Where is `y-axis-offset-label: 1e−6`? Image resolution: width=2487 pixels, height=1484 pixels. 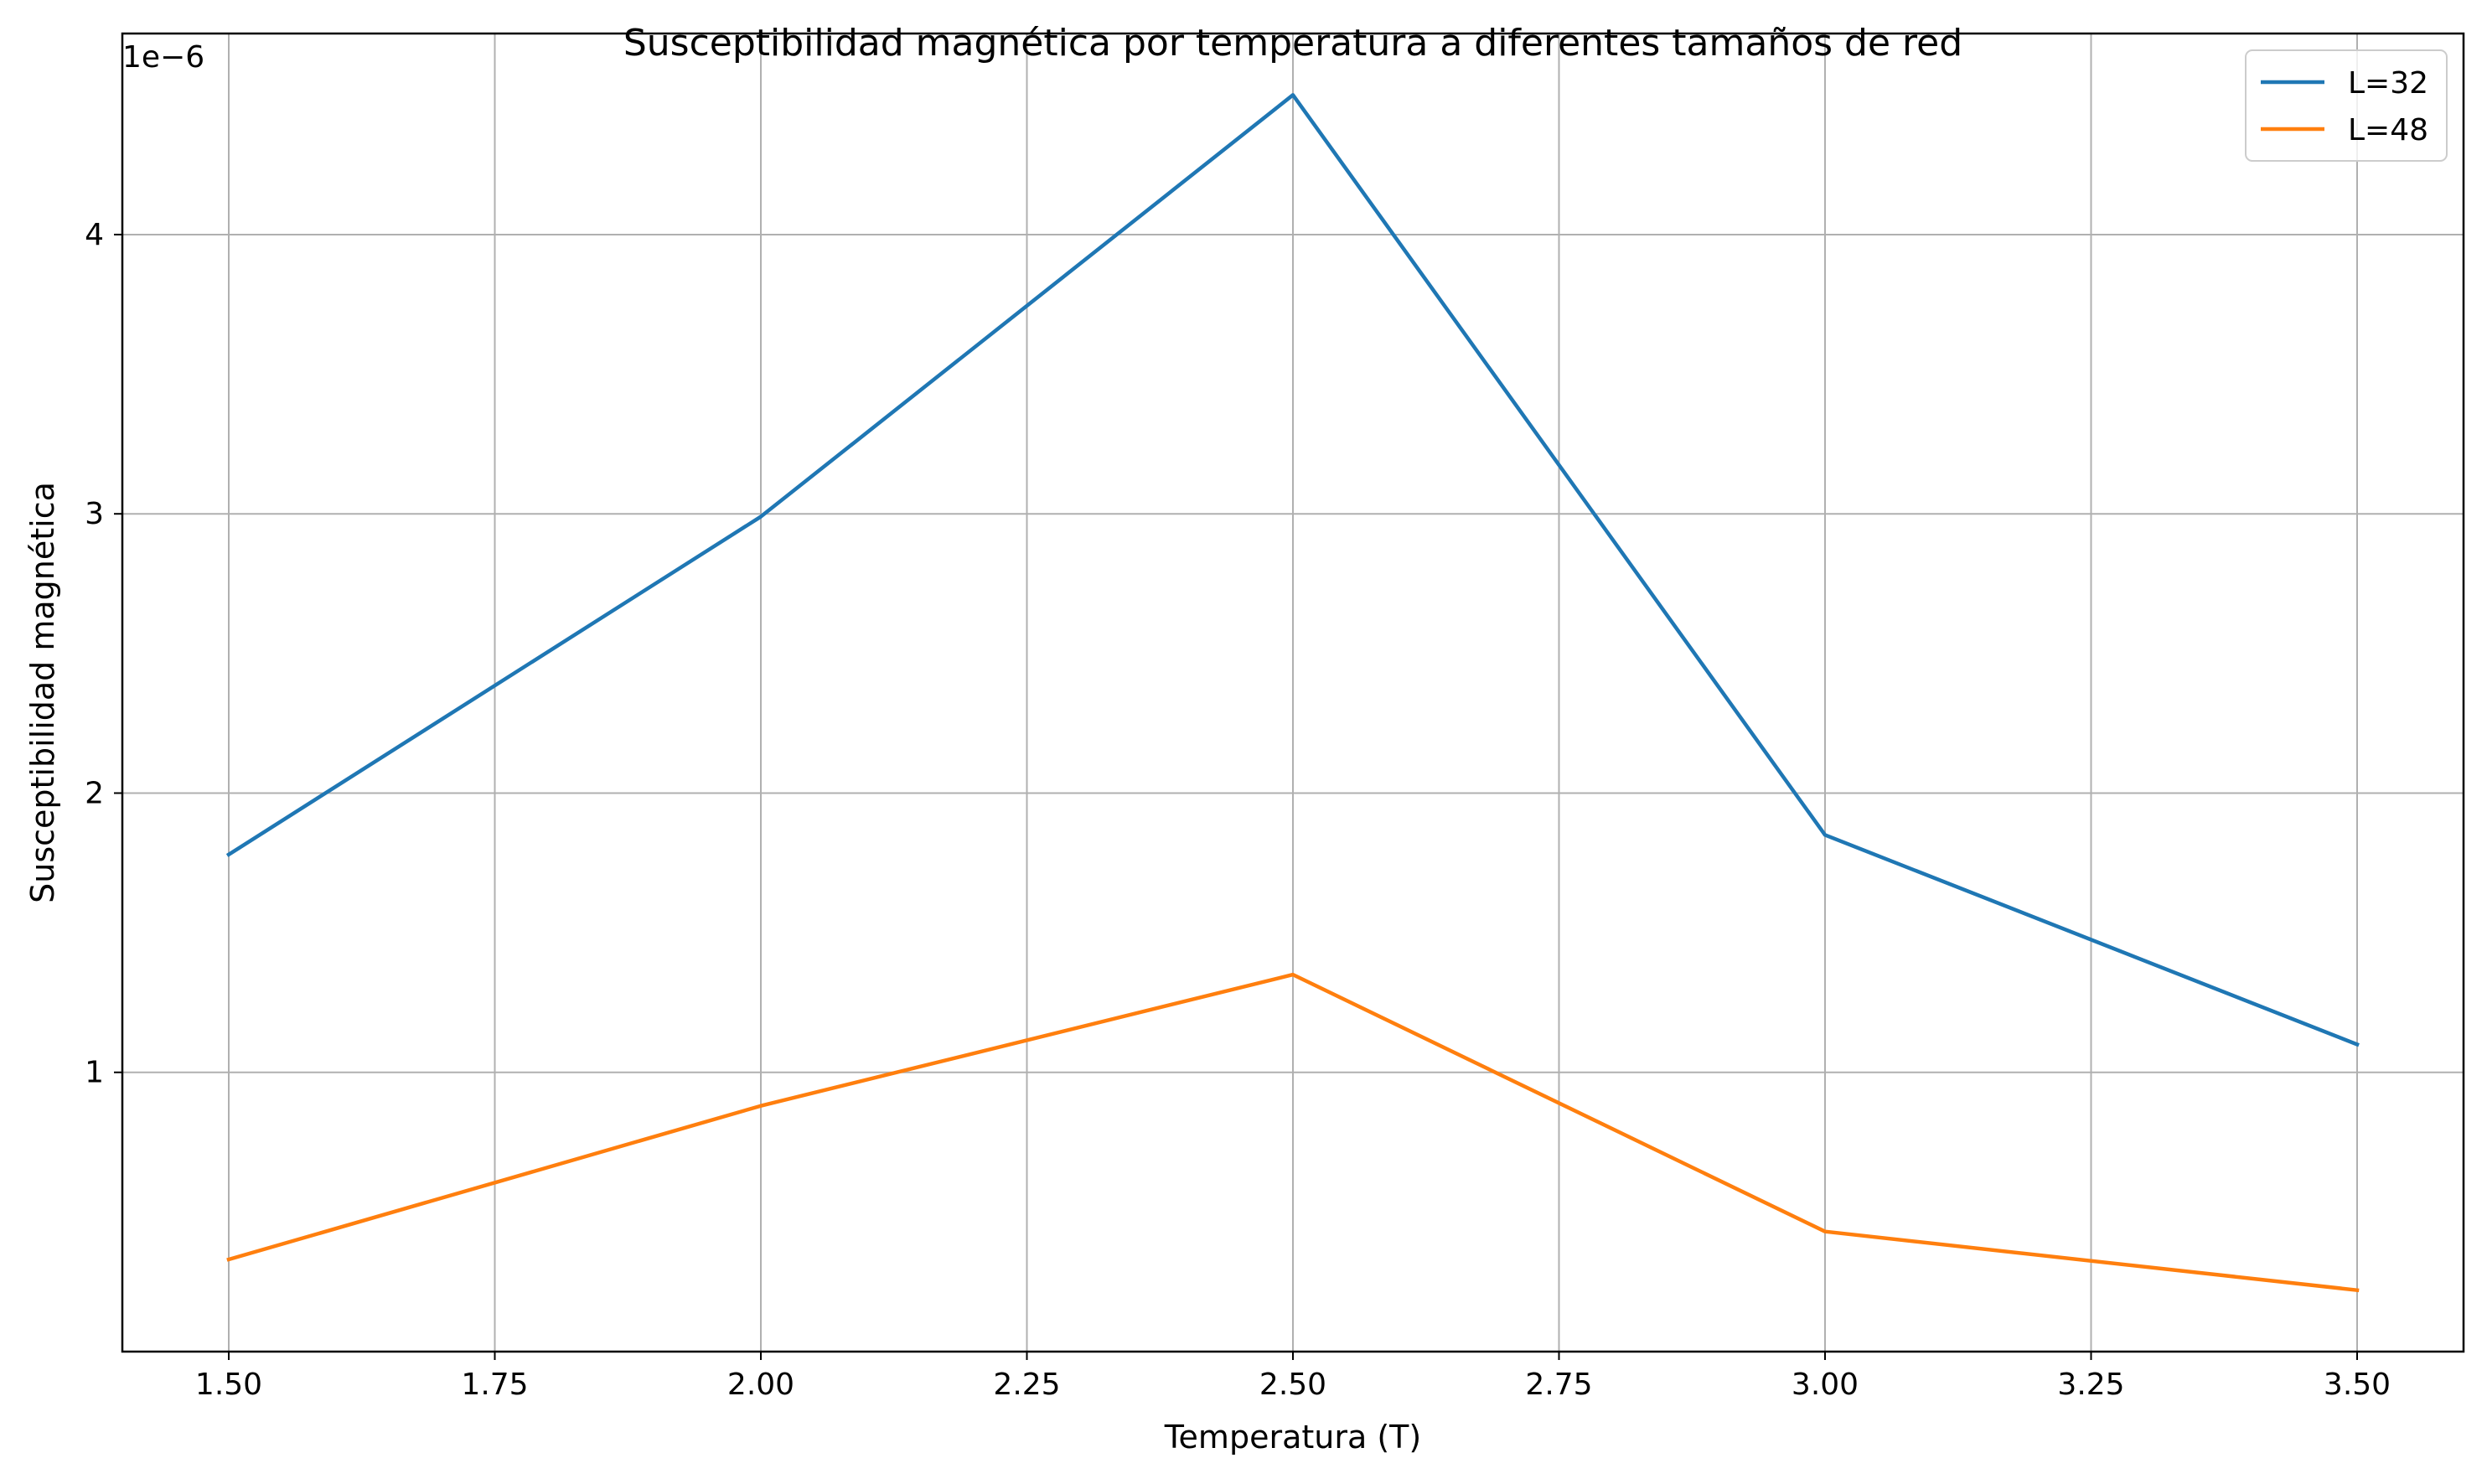
y-axis-offset-label: 1e−6 is located at coordinates (163, 57).